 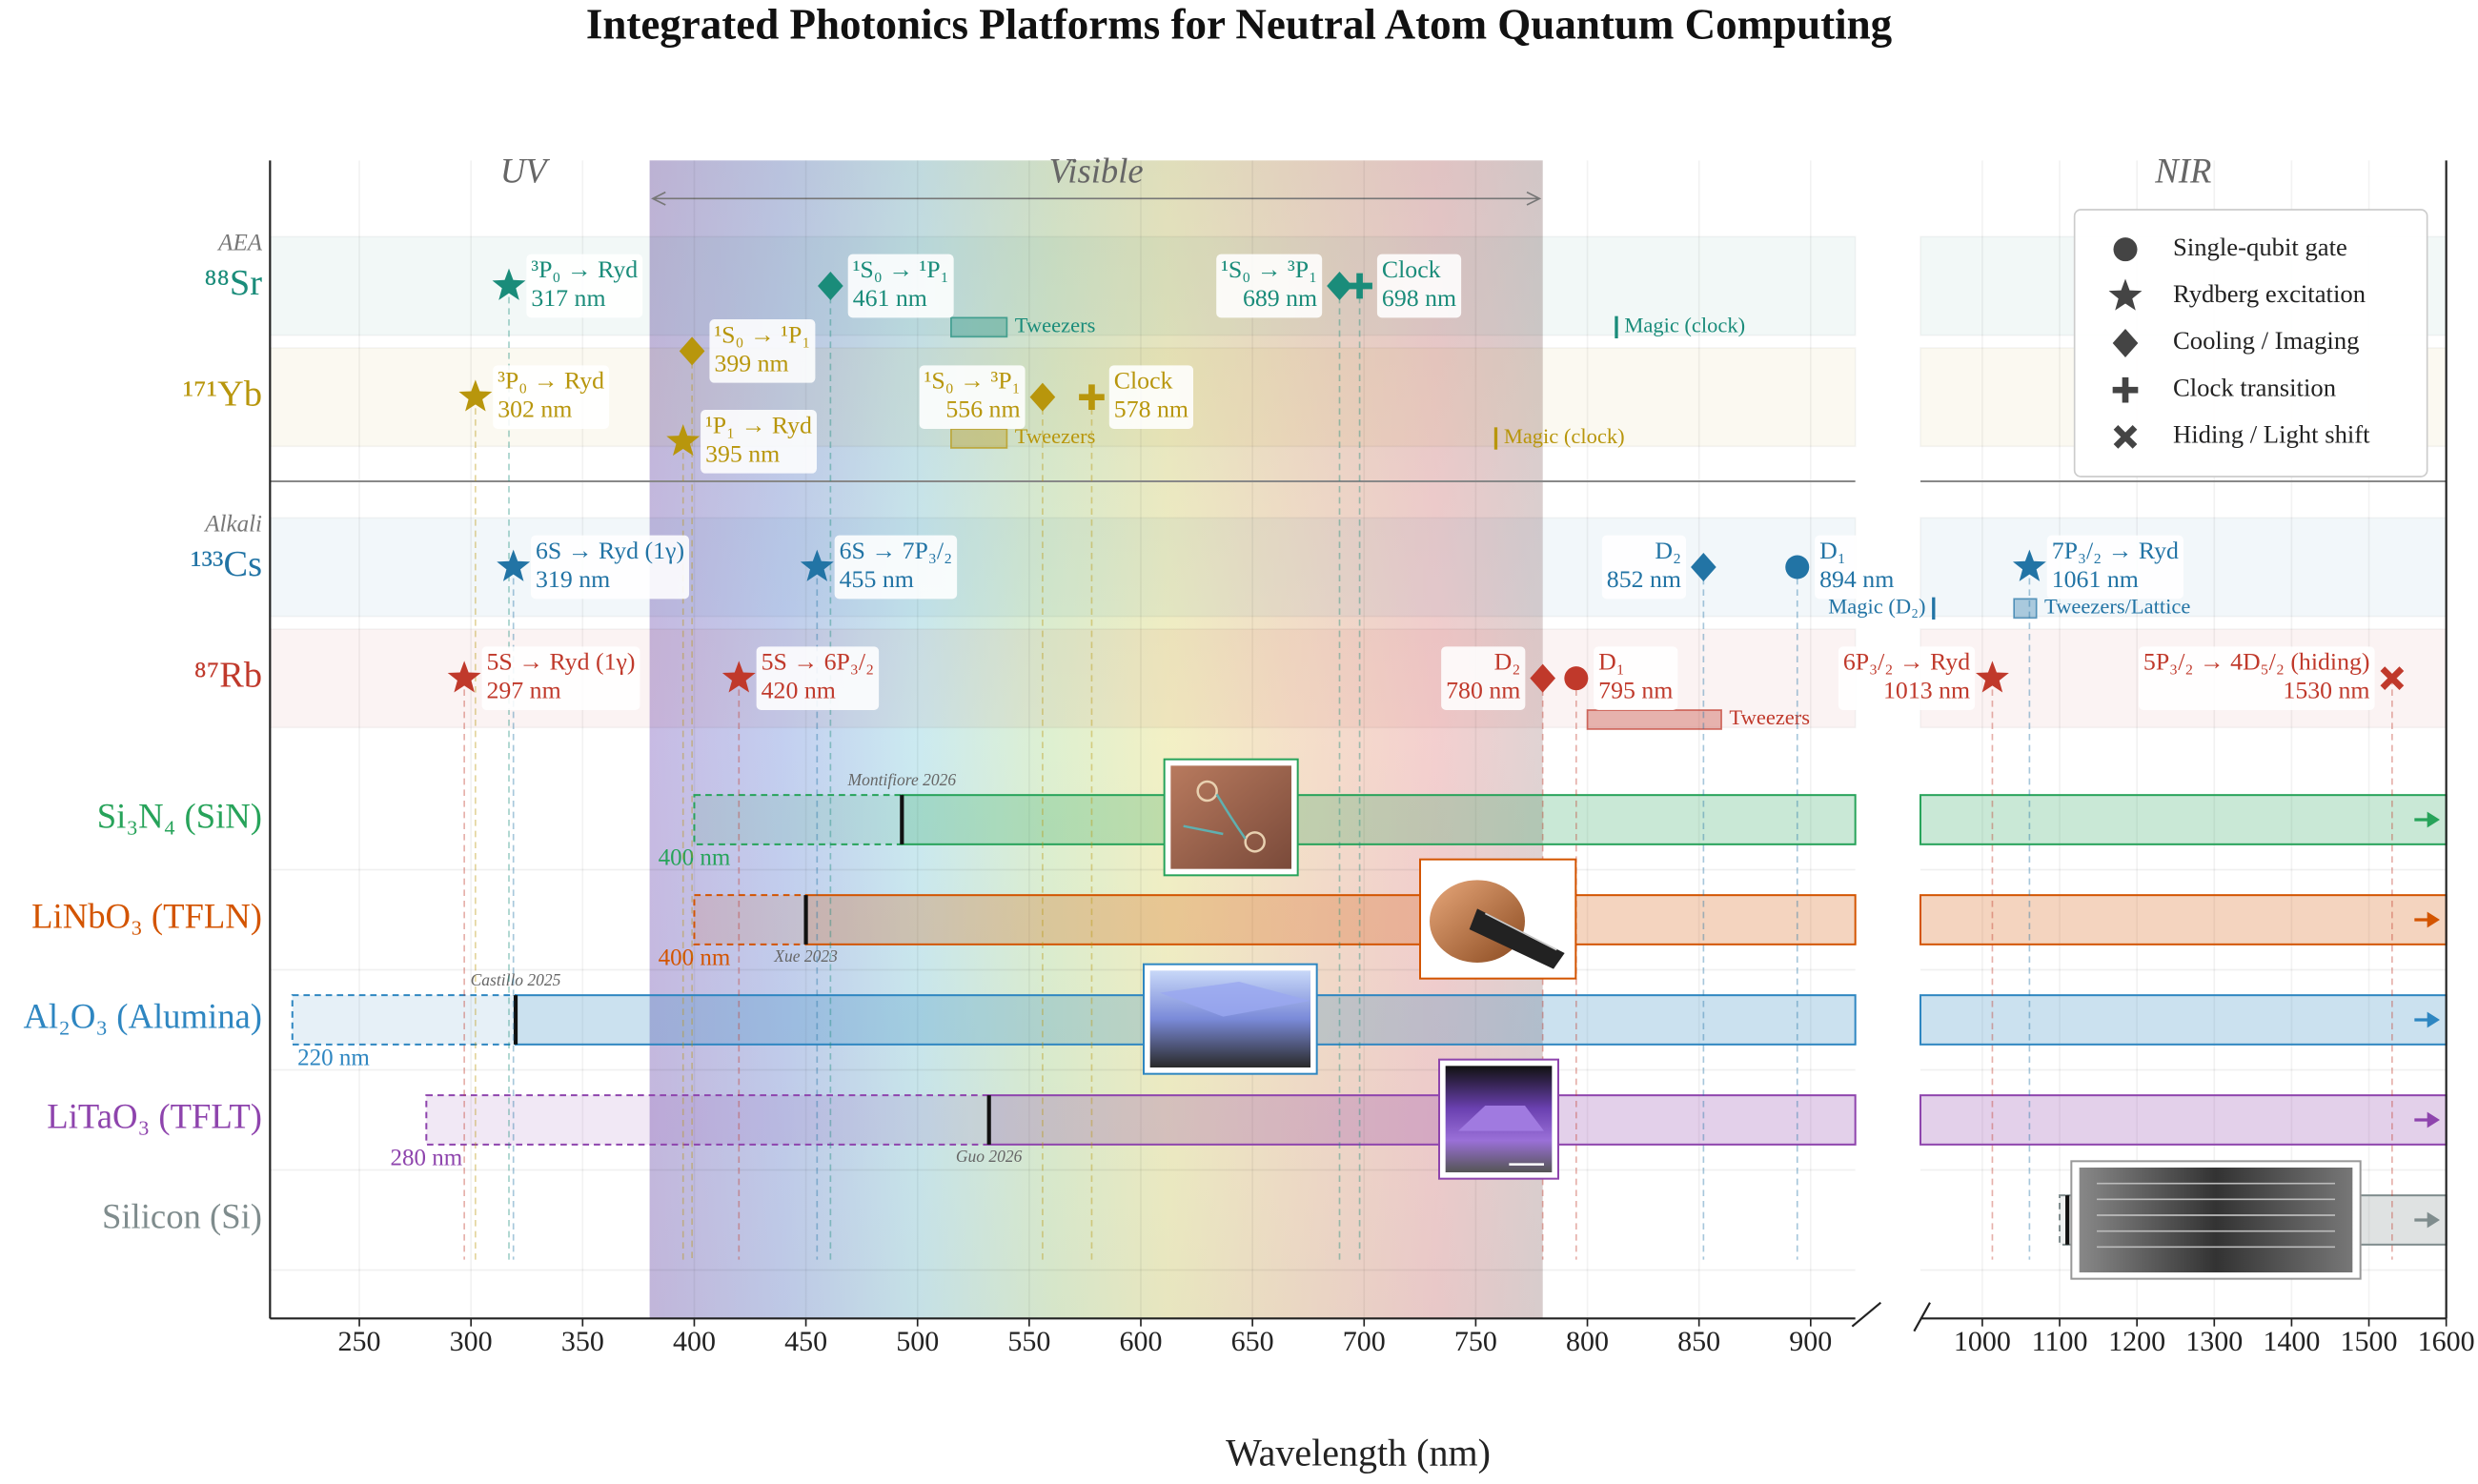 What do you see at coordinates (2254, 387) in the screenshot?
I see `legend-label: Clock transition` at bounding box center [2254, 387].